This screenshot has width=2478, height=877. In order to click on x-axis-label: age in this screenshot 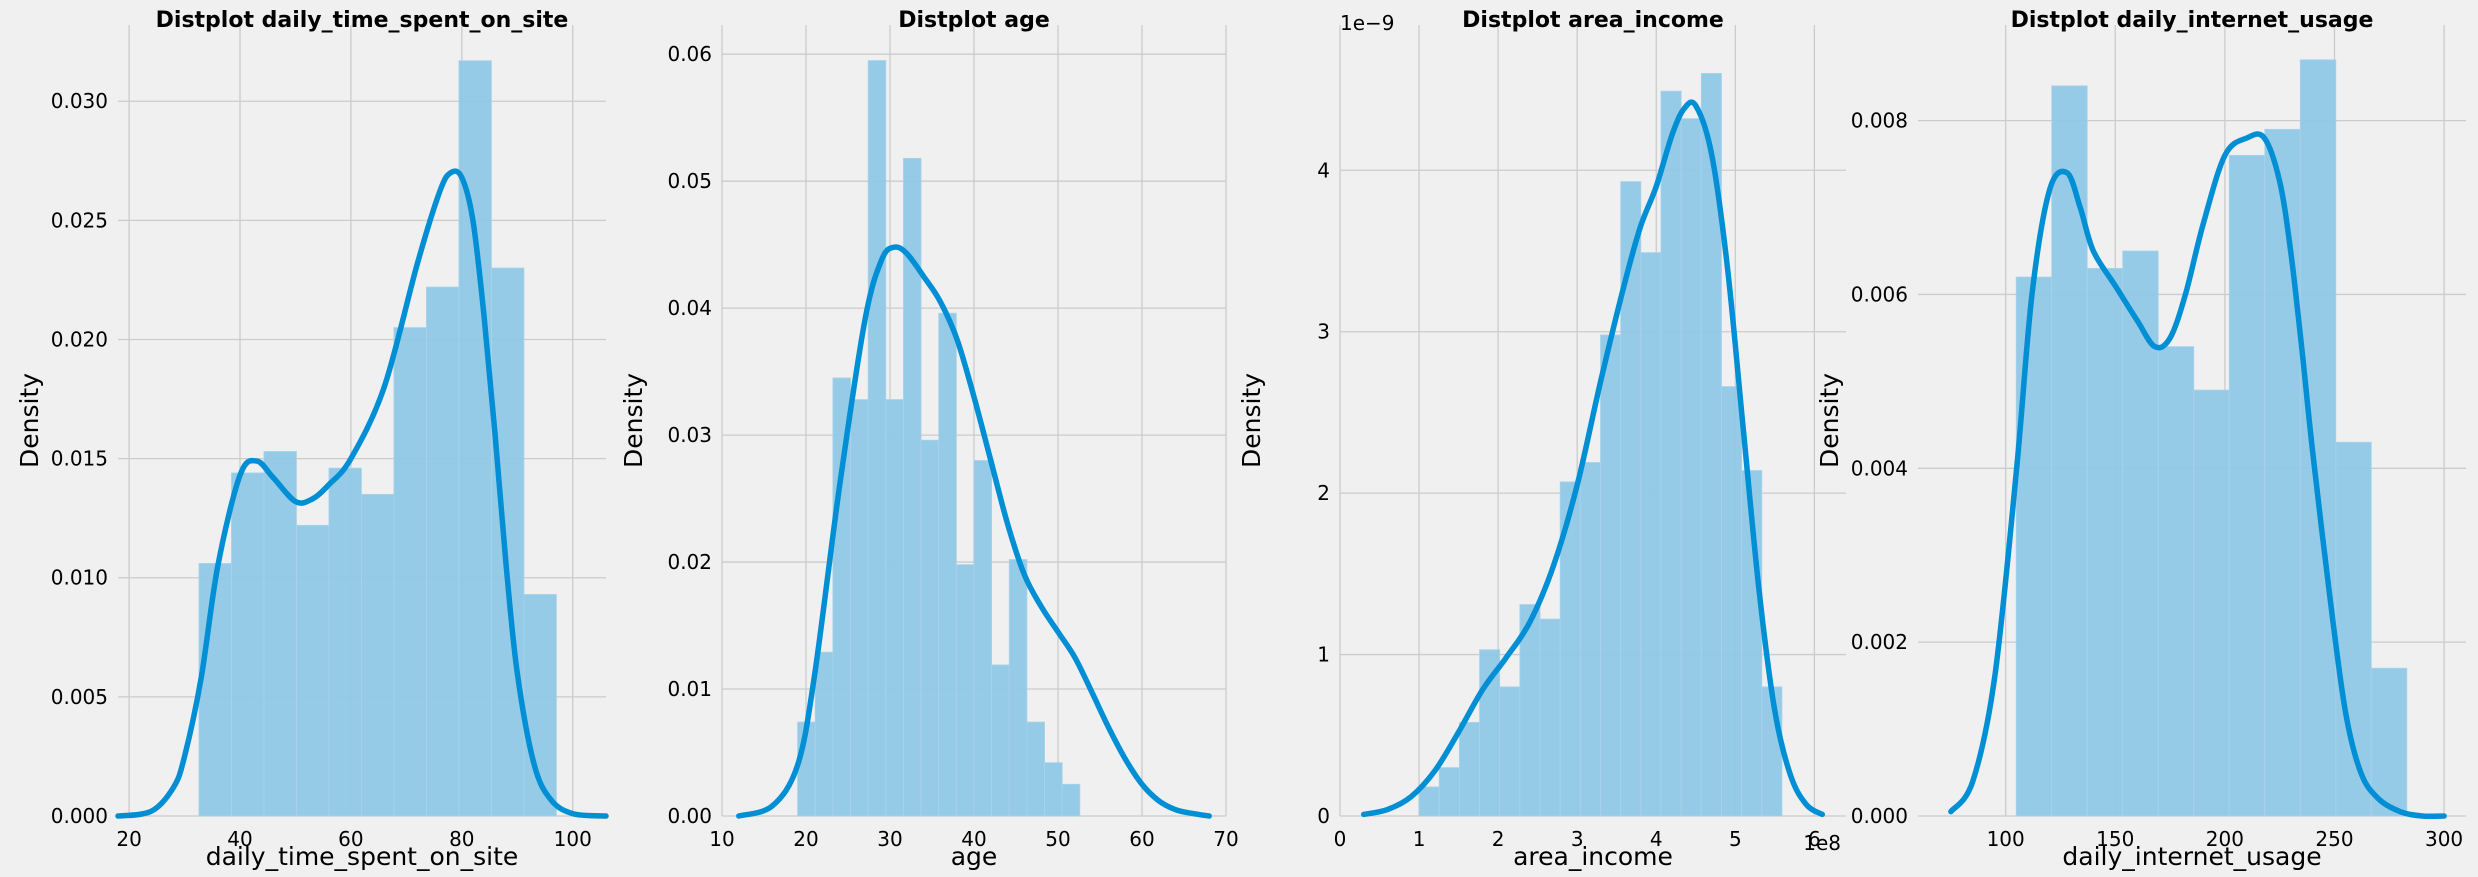, I will do `click(974, 856)`.